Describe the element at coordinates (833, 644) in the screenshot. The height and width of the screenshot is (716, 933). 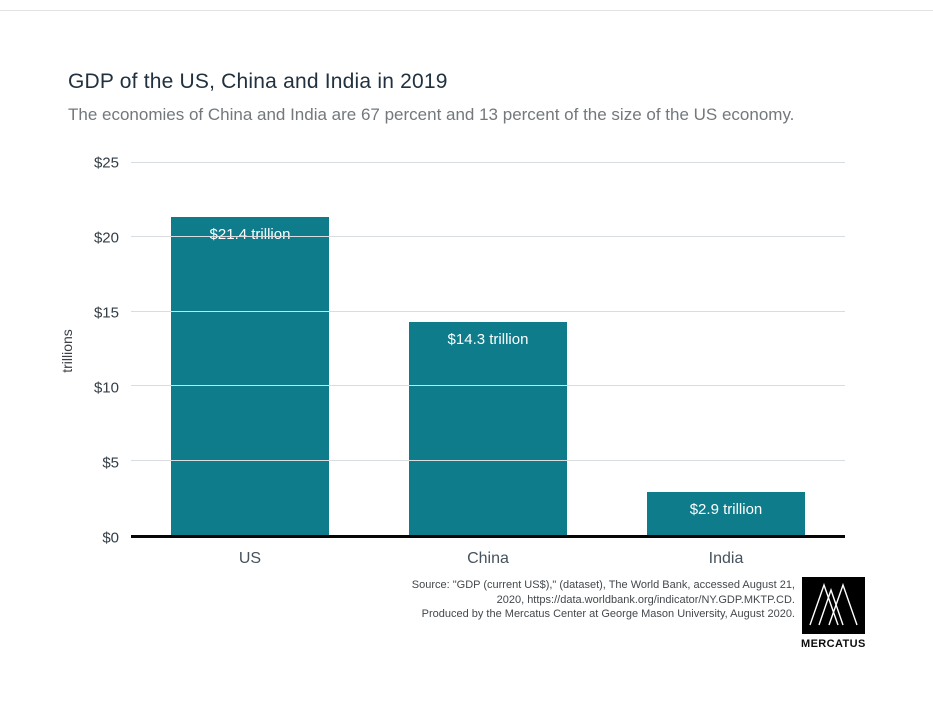
I see `mercatus-logo-text: MERCATUS` at that location.